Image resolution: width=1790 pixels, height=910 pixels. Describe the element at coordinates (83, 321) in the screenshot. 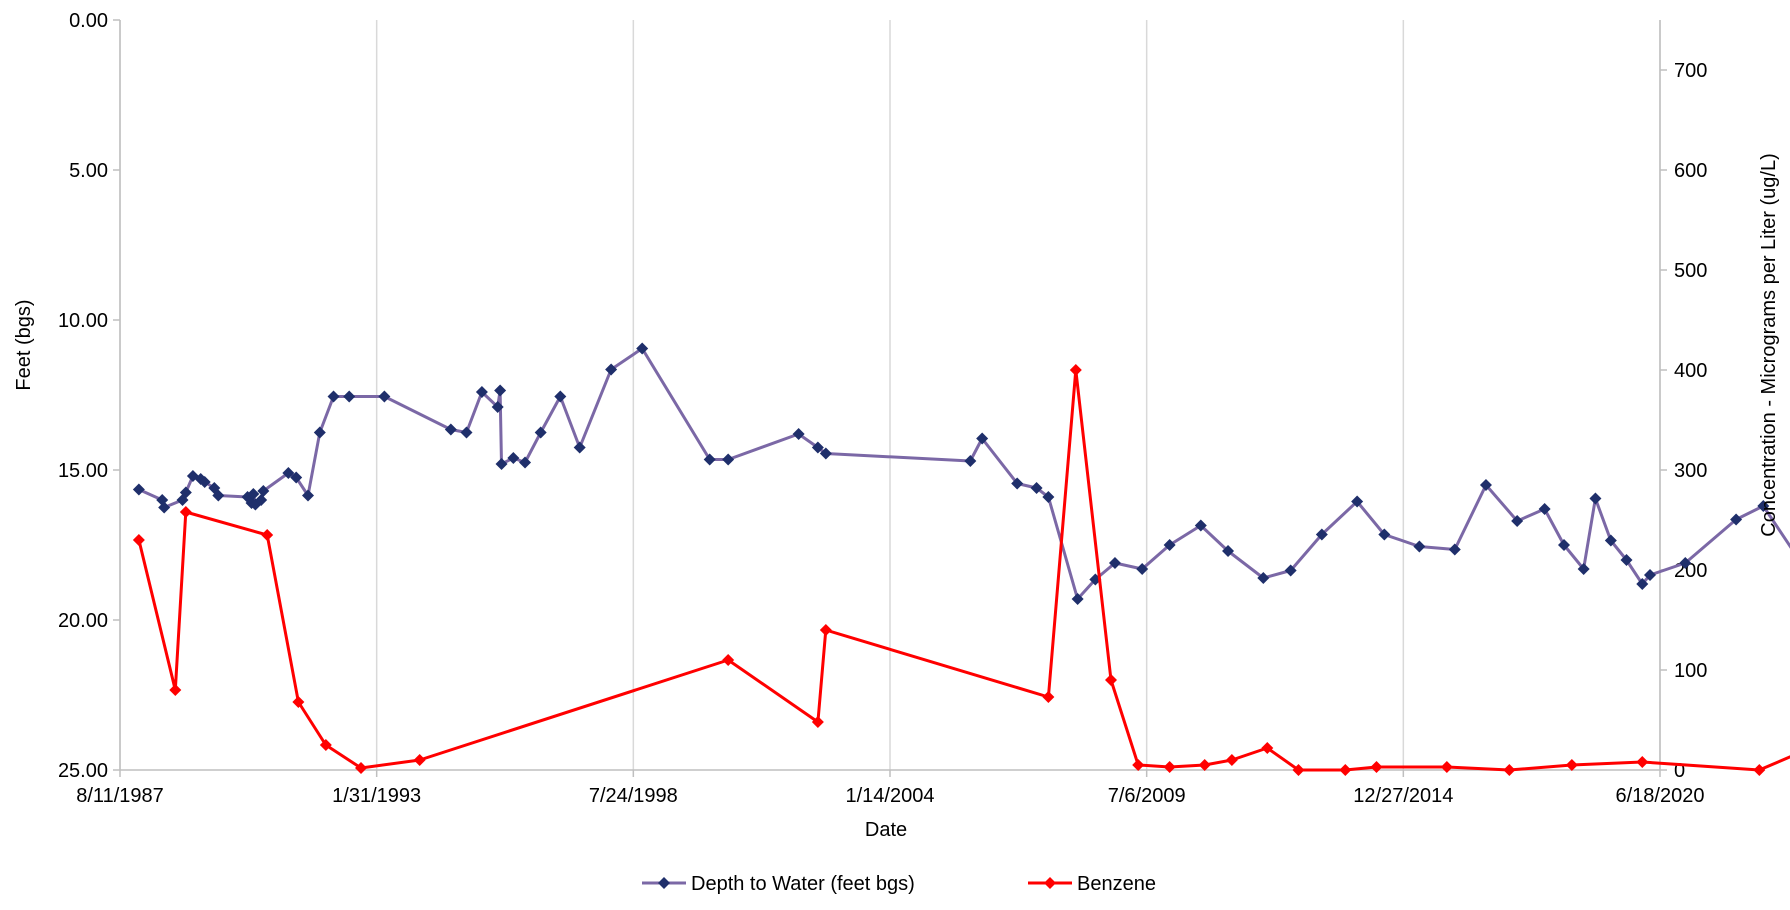

I see `y-tick-label: 10.00` at that location.